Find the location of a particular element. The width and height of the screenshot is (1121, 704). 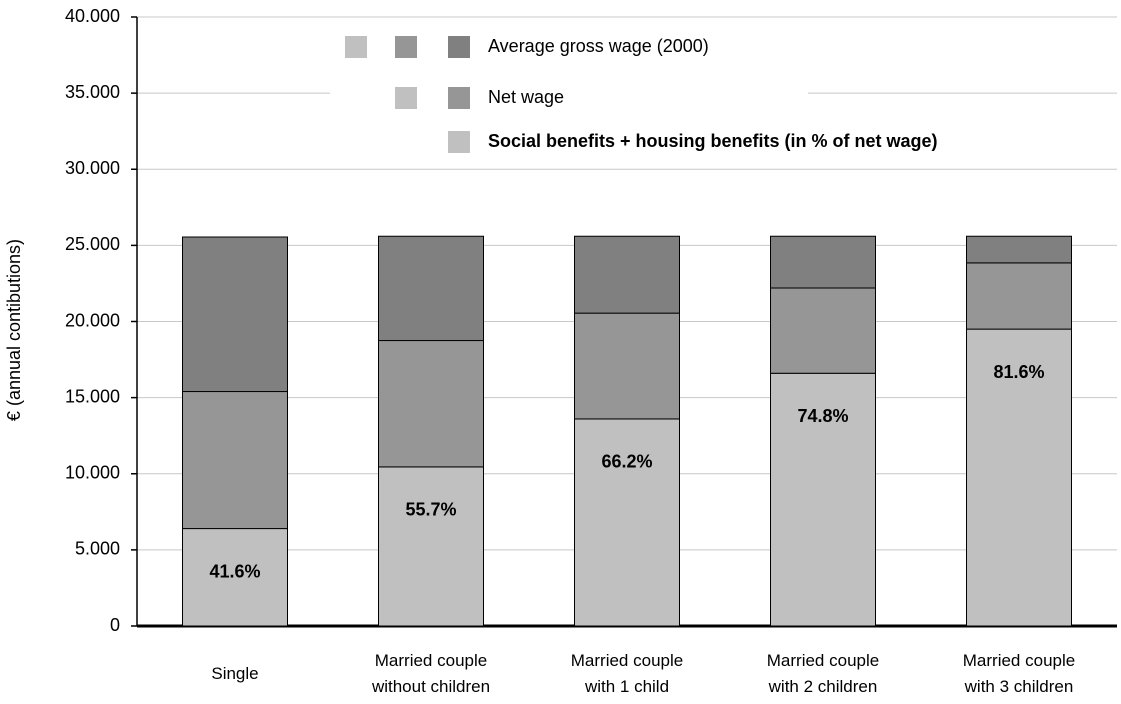

x-tick-label: Married couple with 1 child is located at coordinates (627, 673).